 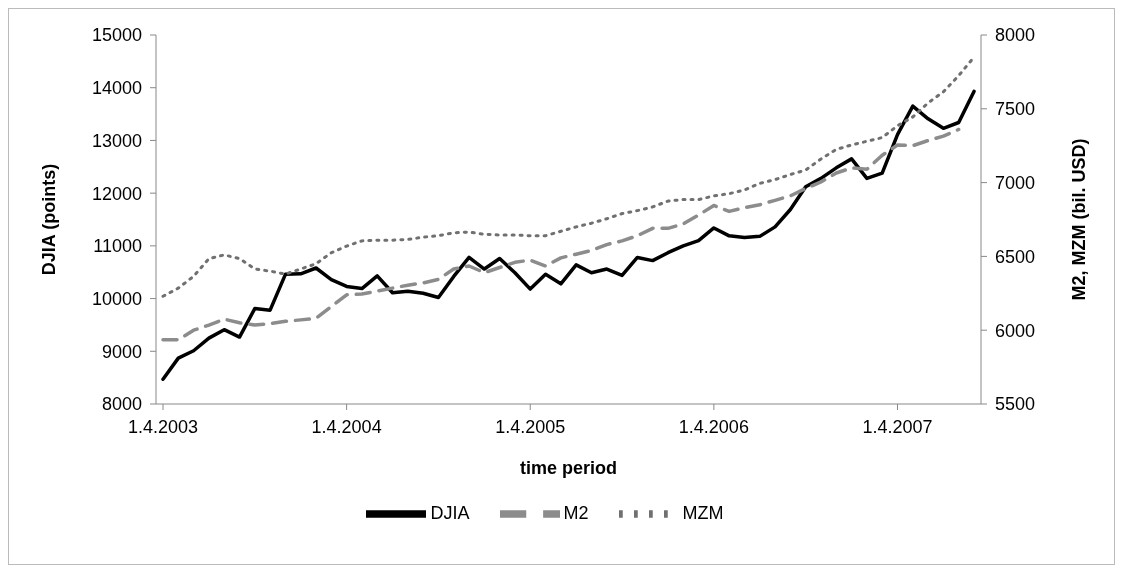 What do you see at coordinates (116, 298) in the screenshot?
I see `y-tick-label: 10000` at bounding box center [116, 298].